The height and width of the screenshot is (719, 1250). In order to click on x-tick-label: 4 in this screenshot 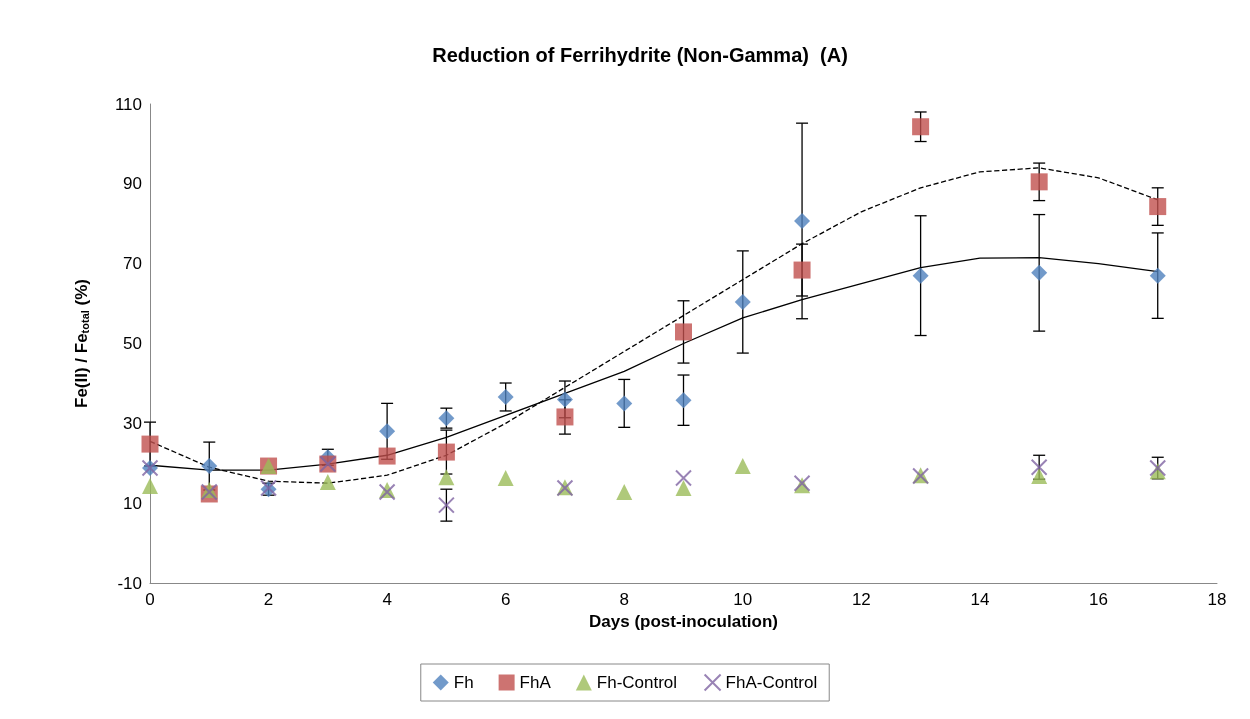, I will do `click(387, 599)`.